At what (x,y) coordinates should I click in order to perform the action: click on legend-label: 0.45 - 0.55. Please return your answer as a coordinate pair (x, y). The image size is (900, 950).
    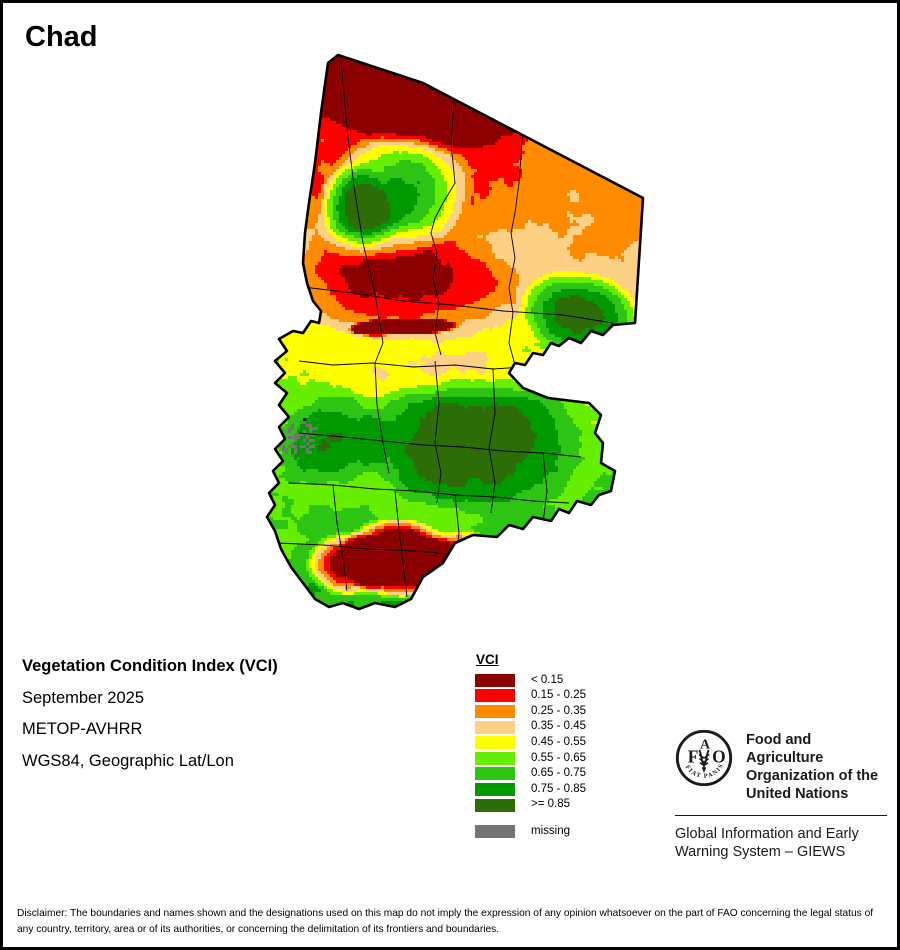
    Looking at the image, I should click on (558, 742).